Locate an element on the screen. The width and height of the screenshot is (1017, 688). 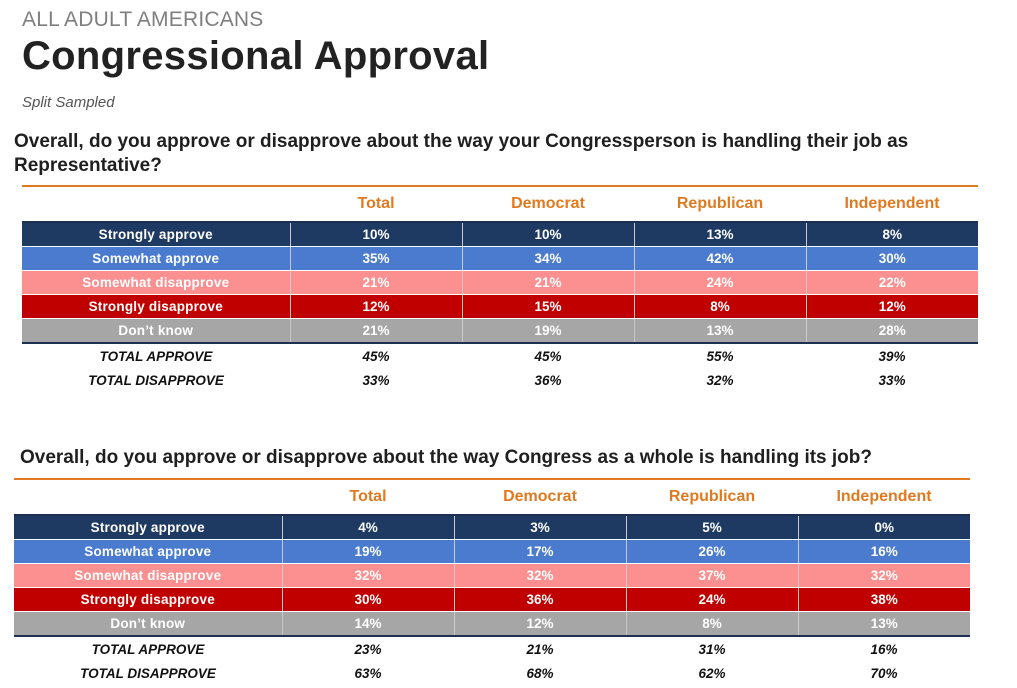
cell-total: 63% is located at coordinates (368, 673).